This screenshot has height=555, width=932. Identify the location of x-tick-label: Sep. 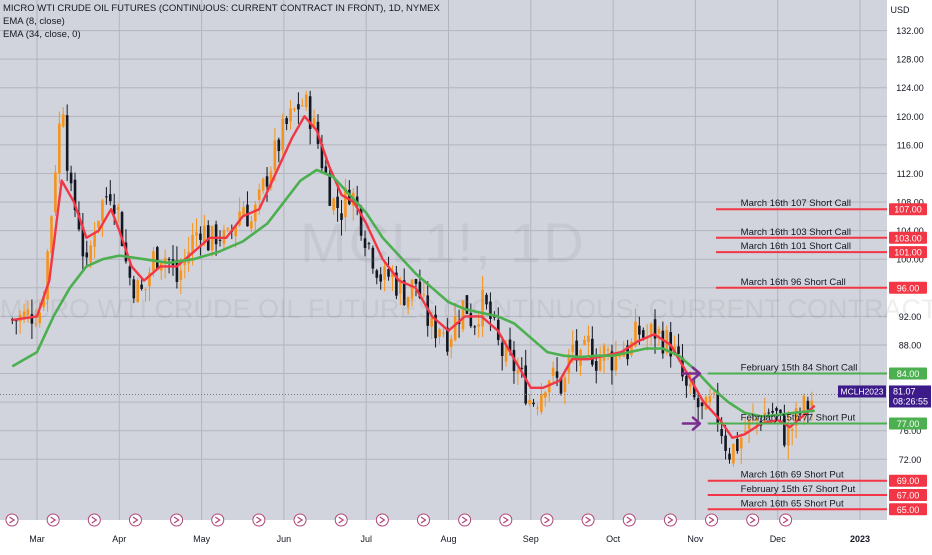
(531, 539).